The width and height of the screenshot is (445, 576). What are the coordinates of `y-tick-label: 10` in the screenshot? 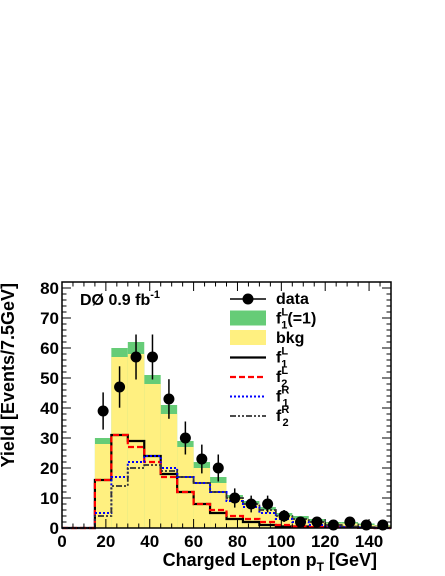 It's located at (49, 498).